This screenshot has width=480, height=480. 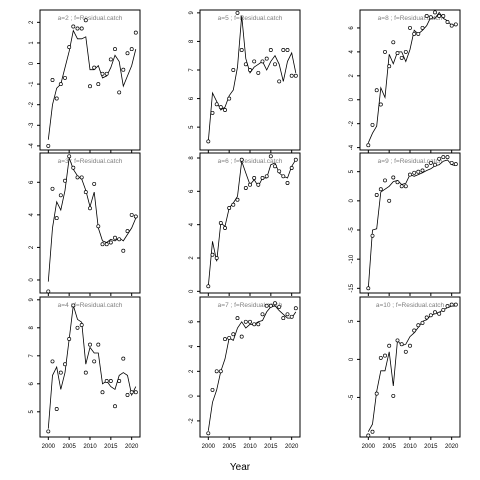 I want to click on x-tick-label: 2020, so click(x=292, y=447).